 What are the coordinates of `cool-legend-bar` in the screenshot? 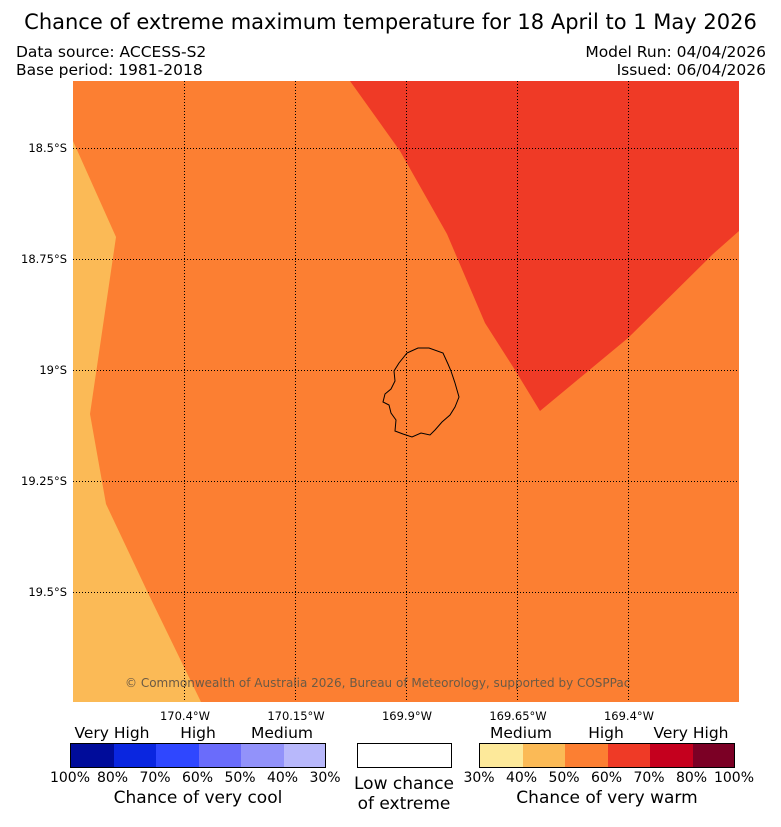 It's located at (198, 755).